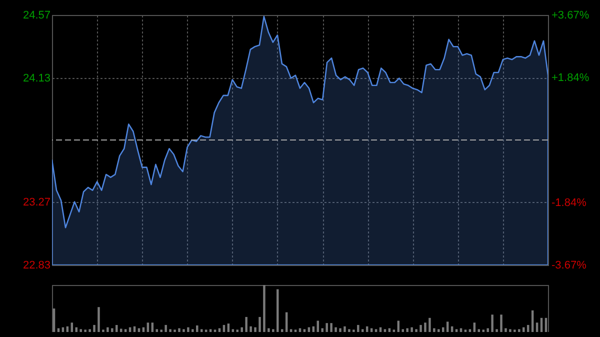  Describe the element at coordinates (36, 266) in the screenshot. I see `y-tick-label: 22.83` at that location.